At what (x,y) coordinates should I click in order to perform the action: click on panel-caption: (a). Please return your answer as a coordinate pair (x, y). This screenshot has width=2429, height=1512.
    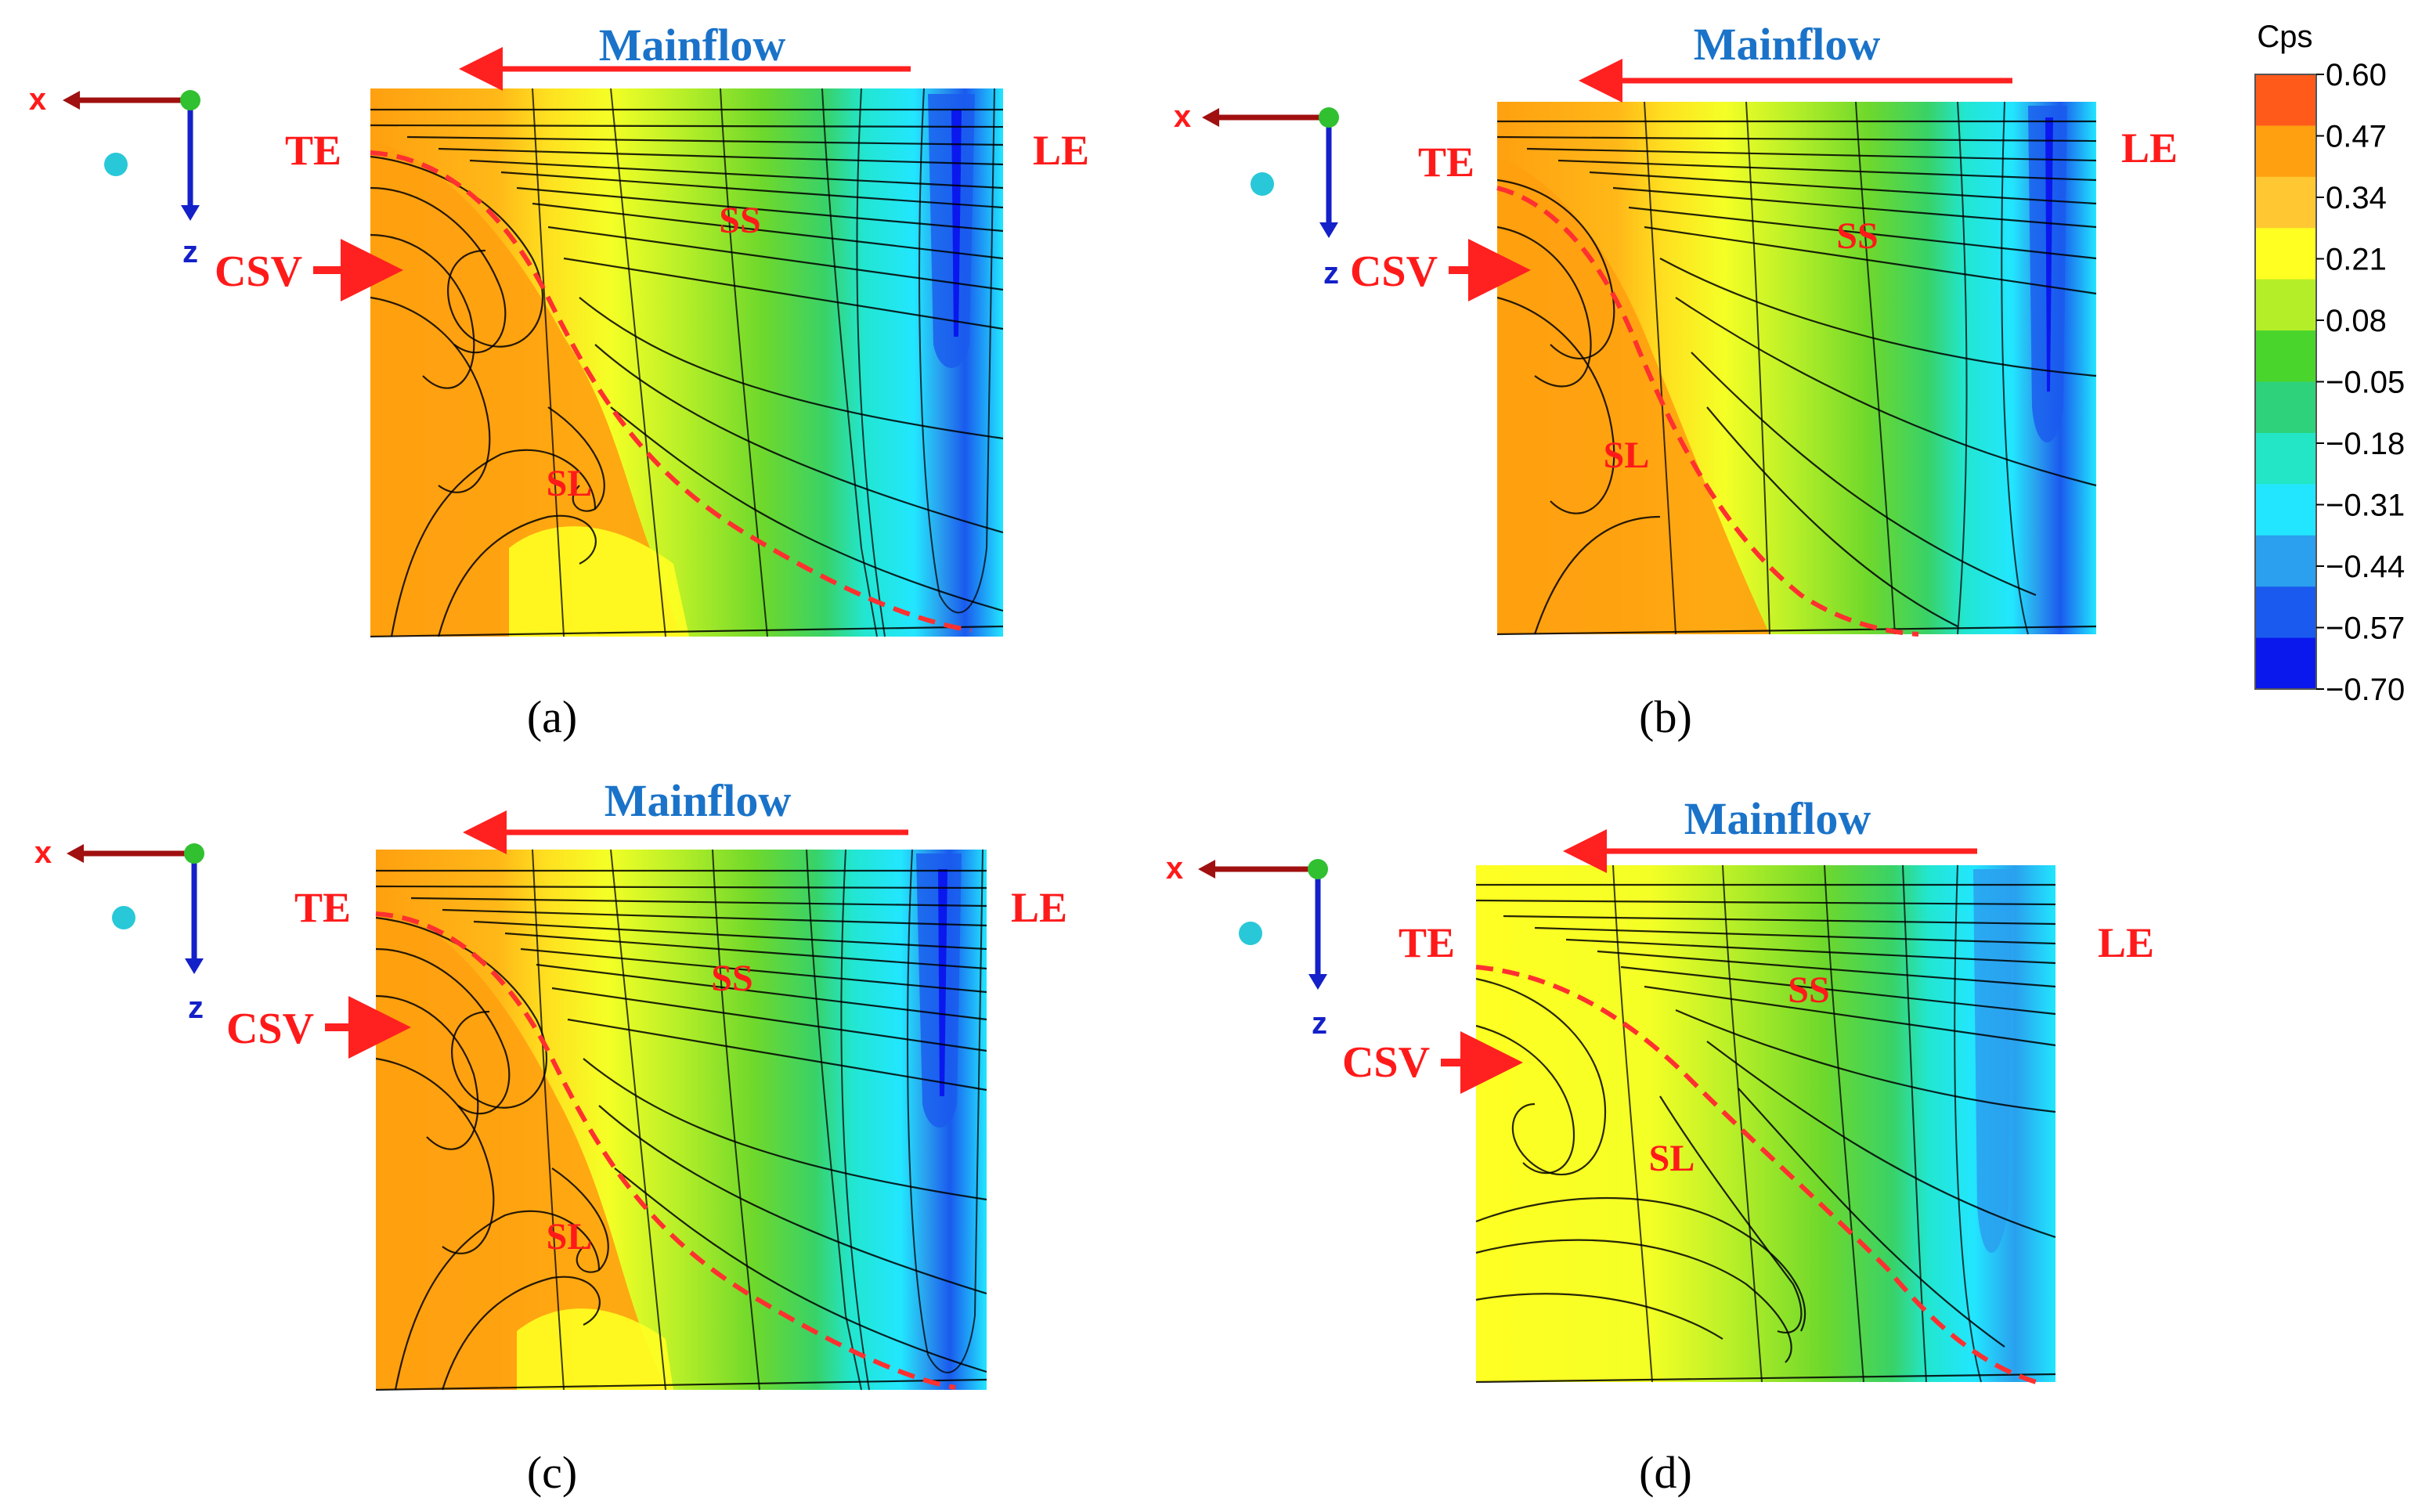
    Looking at the image, I should click on (552, 716).